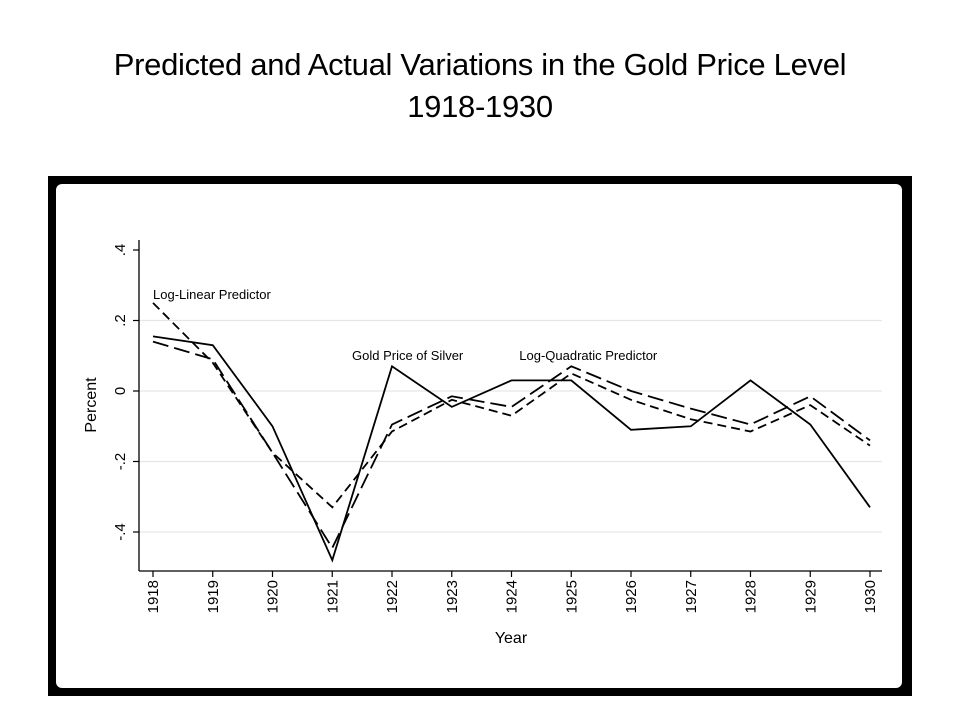 This screenshot has width=960, height=720. What do you see at coordinates (691, 596) in the screenshot?
I see `x-tick-label: 1927` at bounding box center [691, 596].